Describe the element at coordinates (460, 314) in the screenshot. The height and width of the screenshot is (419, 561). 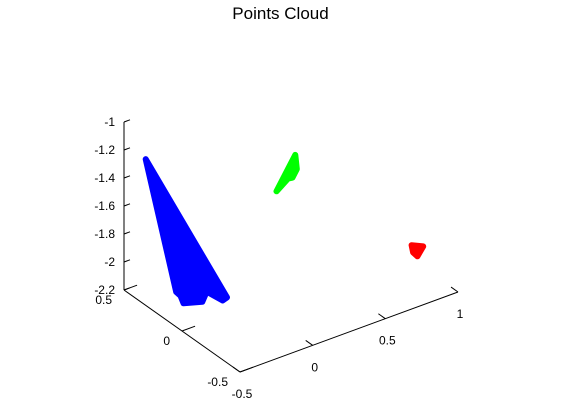
I see `x-tick-label: 1` at that location.